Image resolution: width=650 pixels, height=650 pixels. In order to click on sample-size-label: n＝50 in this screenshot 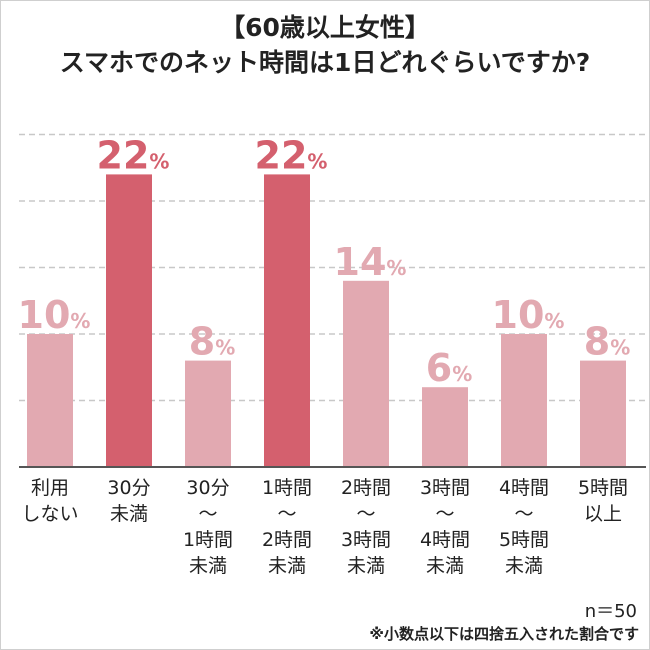, I will do `click(610, 611)`.